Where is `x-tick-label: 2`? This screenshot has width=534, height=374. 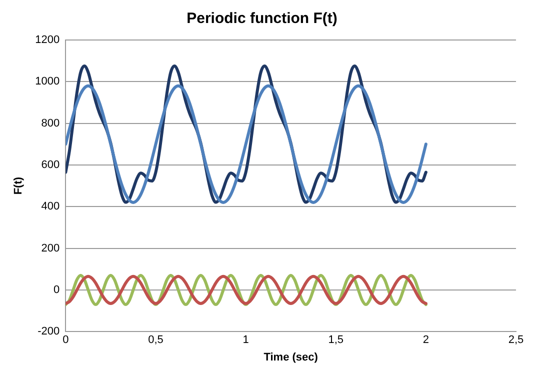 x-tick-label: 2 is located at coordinates (425, 340).